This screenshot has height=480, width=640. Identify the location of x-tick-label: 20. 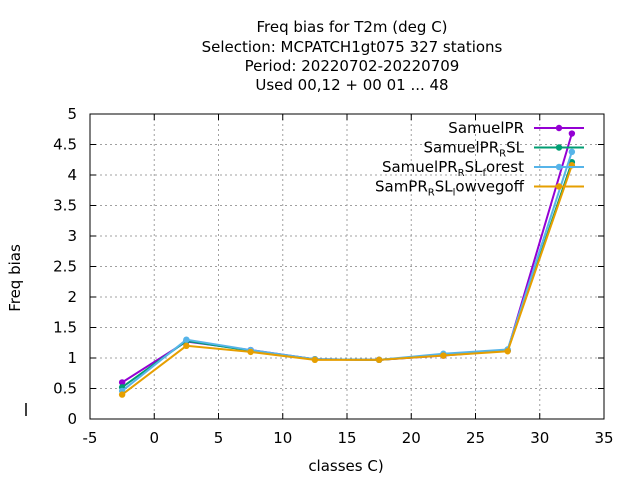
(411, 438).